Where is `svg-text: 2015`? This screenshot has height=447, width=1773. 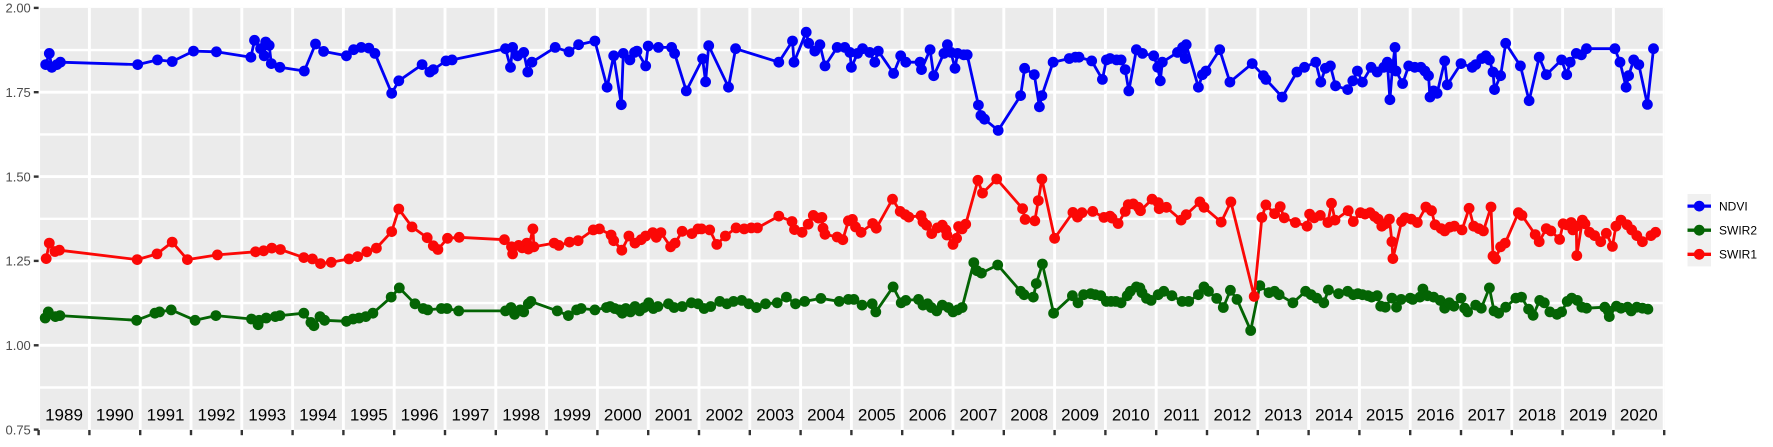
svg-text: 2015 is located at coordinates (1385, 415).